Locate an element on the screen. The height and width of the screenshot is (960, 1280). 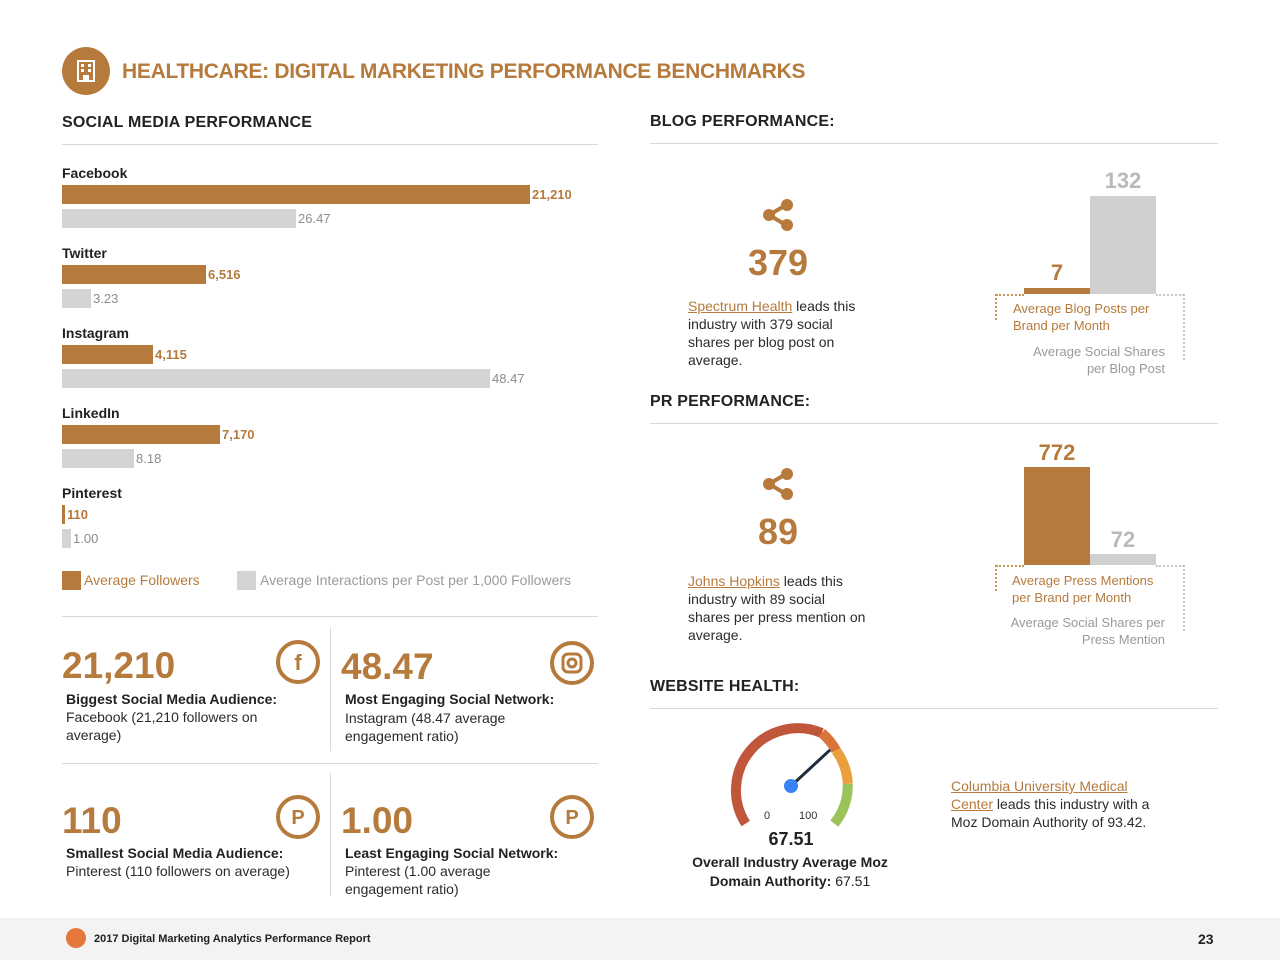
moz-gauge is located at coordinates (790, 777).